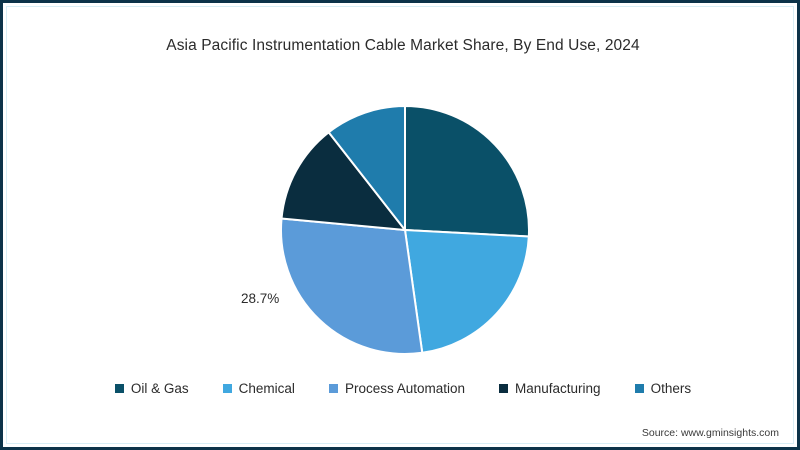  I want to click on legend-swatch-icon-oil-gas, so click(119, 389).